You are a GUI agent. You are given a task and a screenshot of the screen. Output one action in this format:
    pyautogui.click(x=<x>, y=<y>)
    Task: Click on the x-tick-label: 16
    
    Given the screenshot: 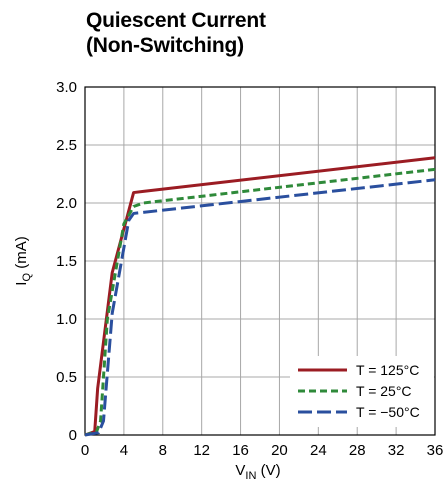 What is the action you would take?
    pyautogui.click(x=240, y=450)
    